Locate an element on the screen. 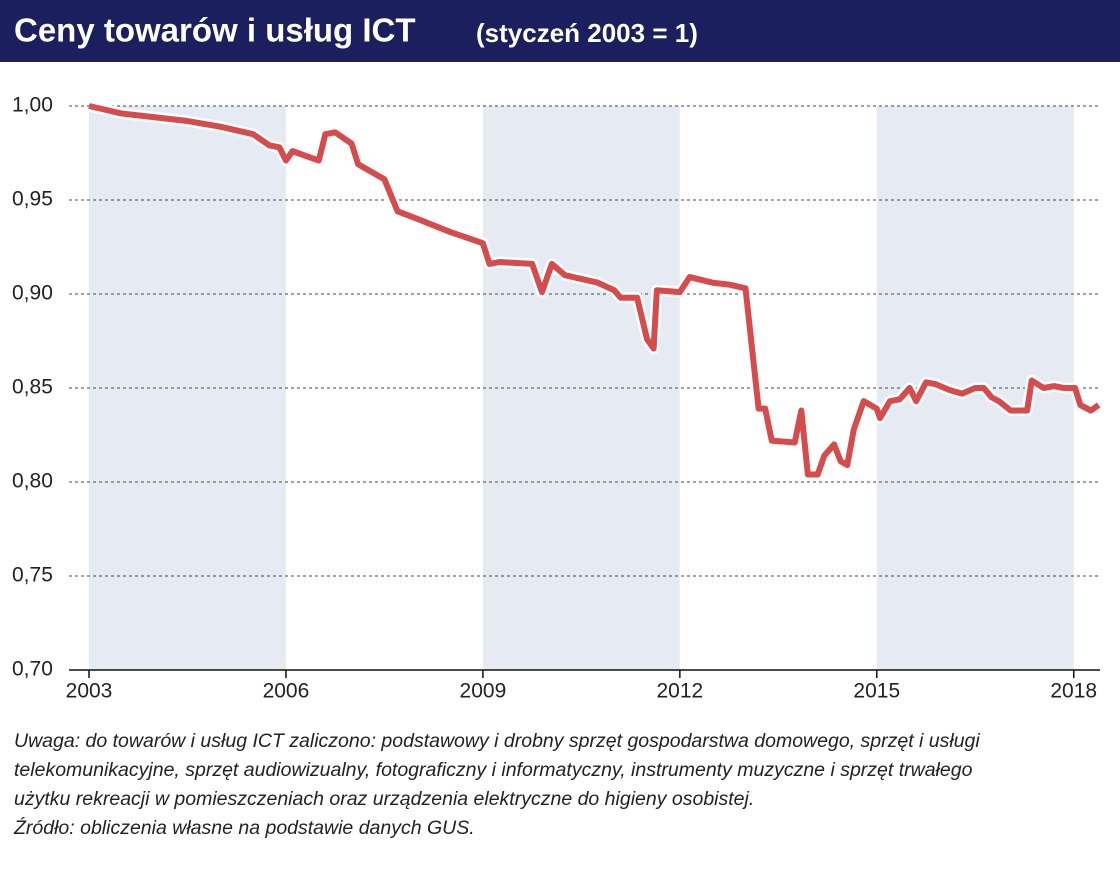  y-tick-label: 1,00 is located at coordinates (32, 105).